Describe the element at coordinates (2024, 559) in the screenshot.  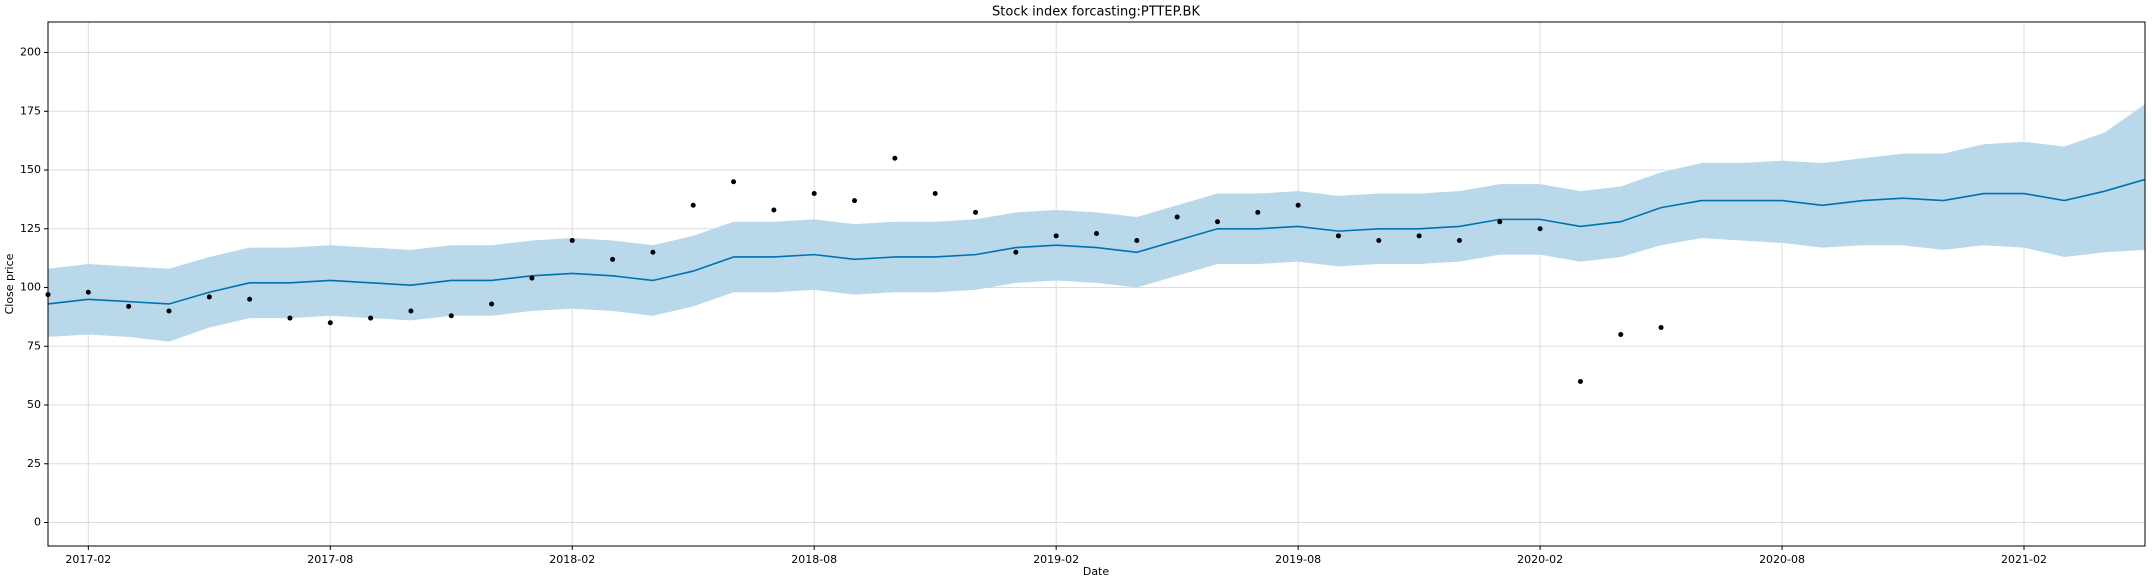
I see `x-tick-label: 2021-02` at that location.